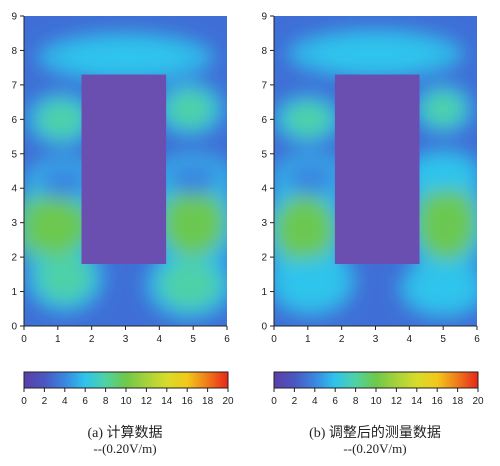 This screenshot has width=500, height=466. What do you see at coordinates (375, 433) in the screenshot?
I see `caption-b: (b) 调整后的测量数据` at bounding box center [375, 433].